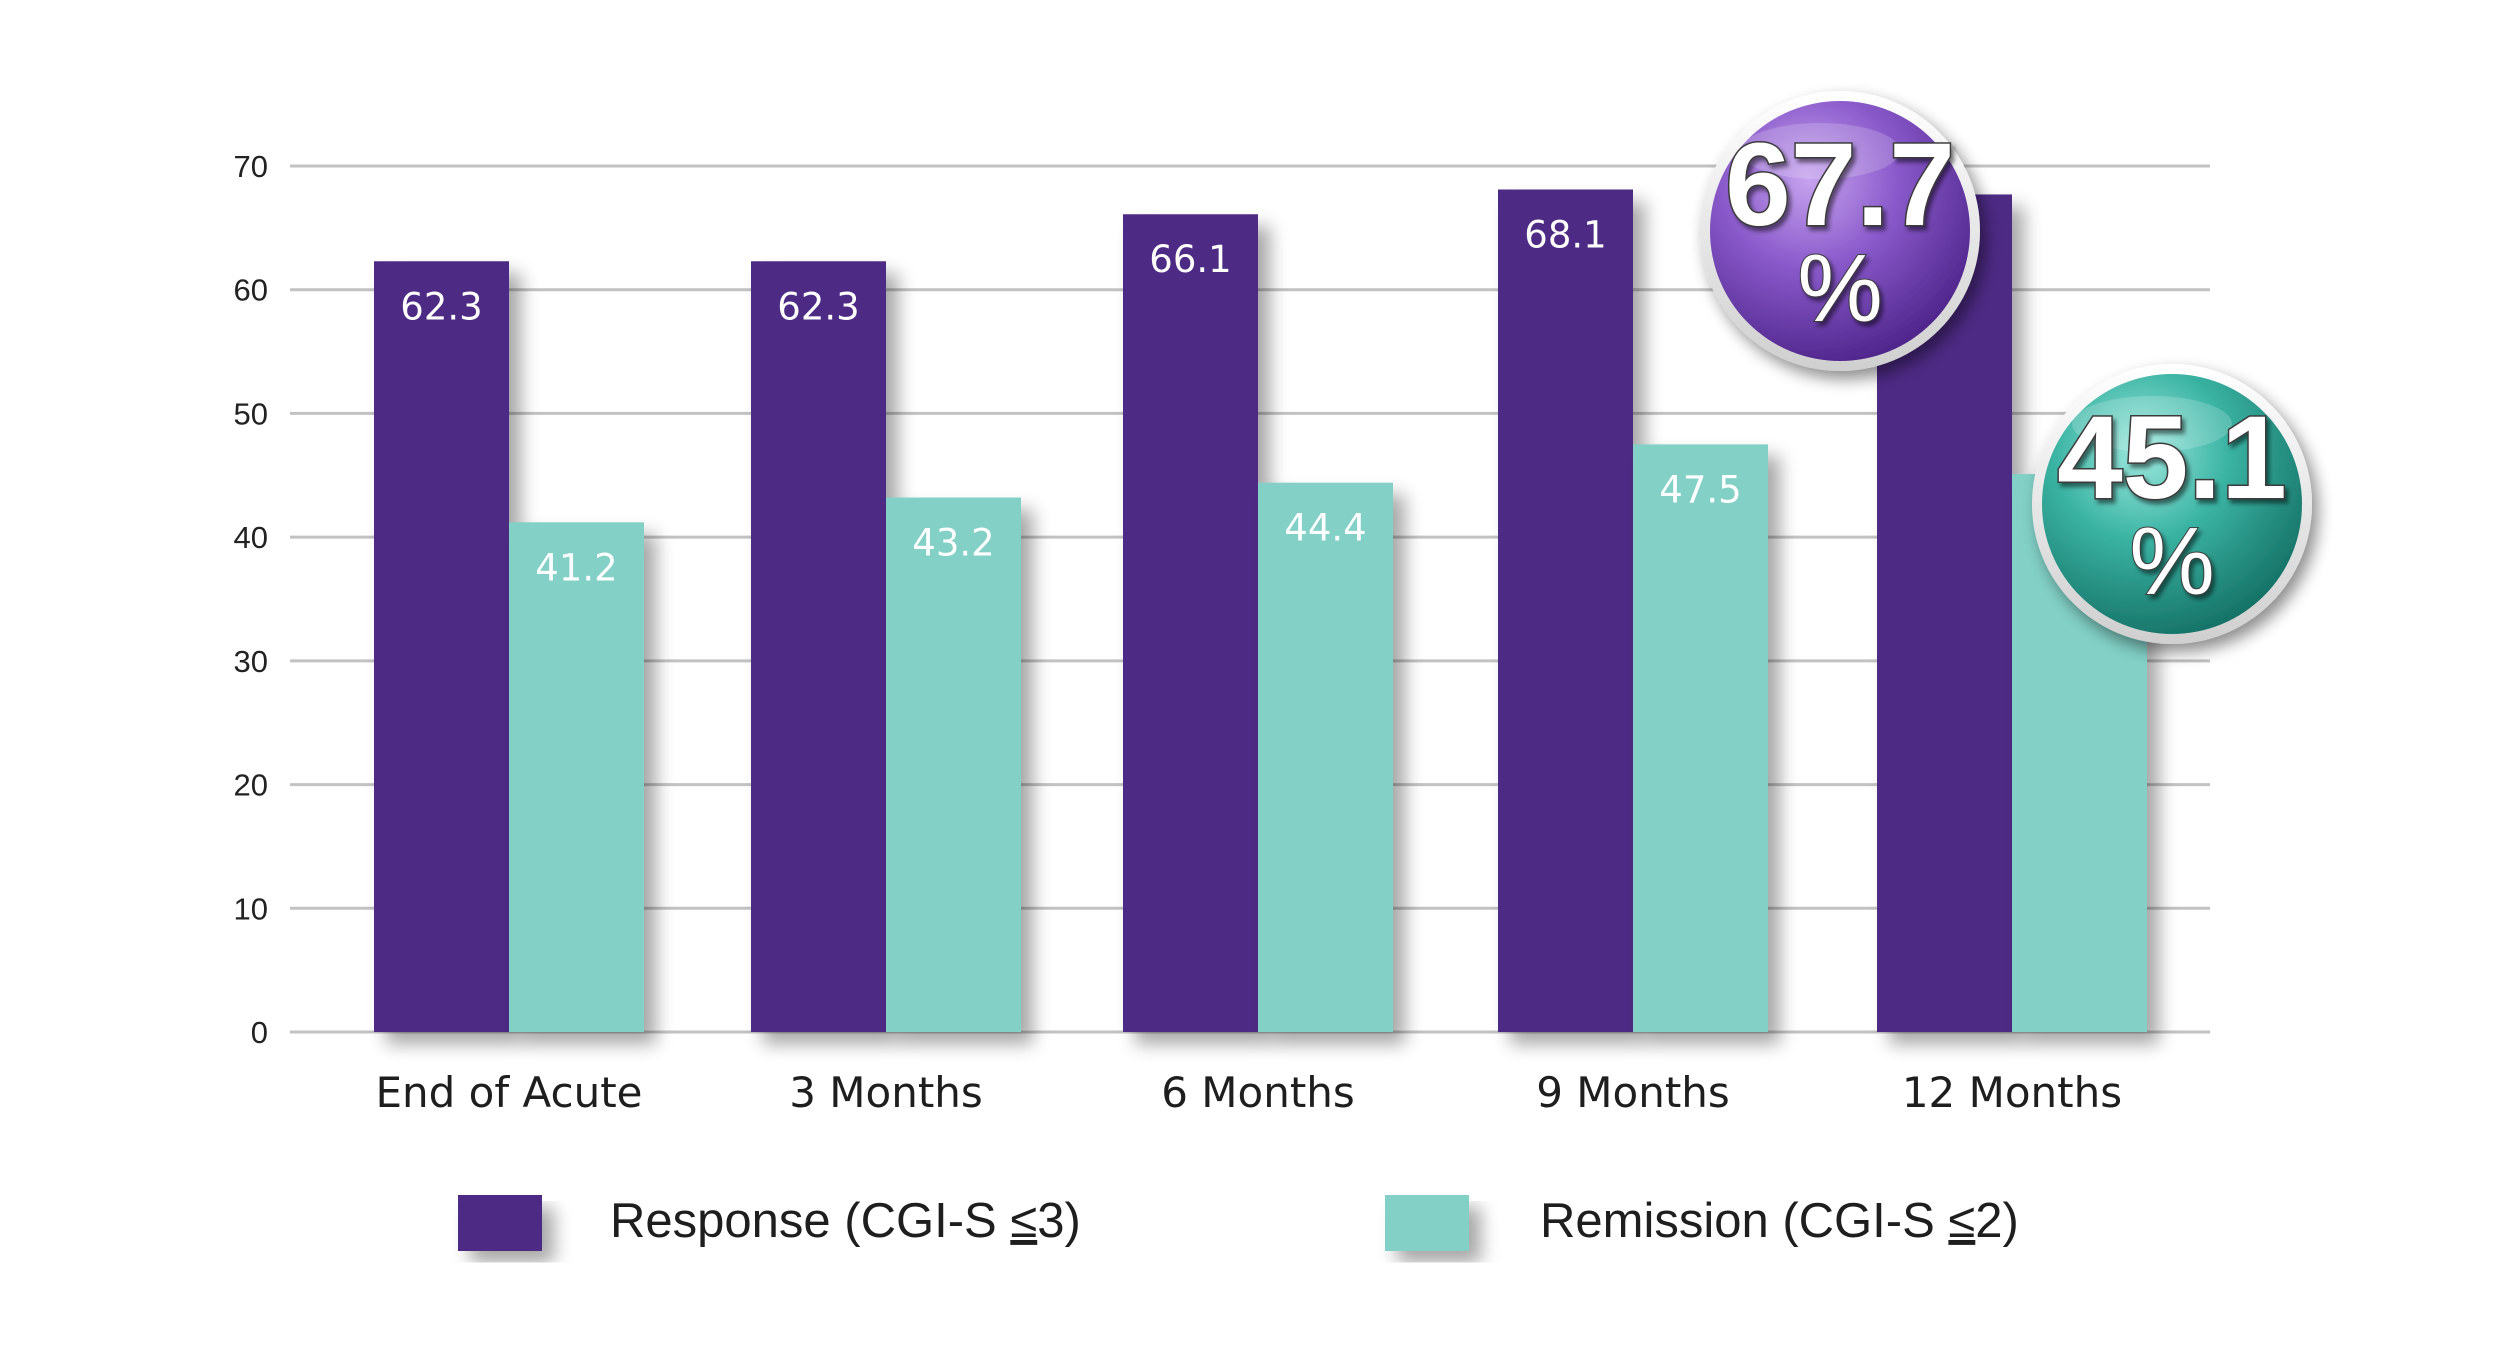 This screenshot has width=2500, height=1370. I want to click on callout-badges: 67.7%45.1%, so click(2006, 367).